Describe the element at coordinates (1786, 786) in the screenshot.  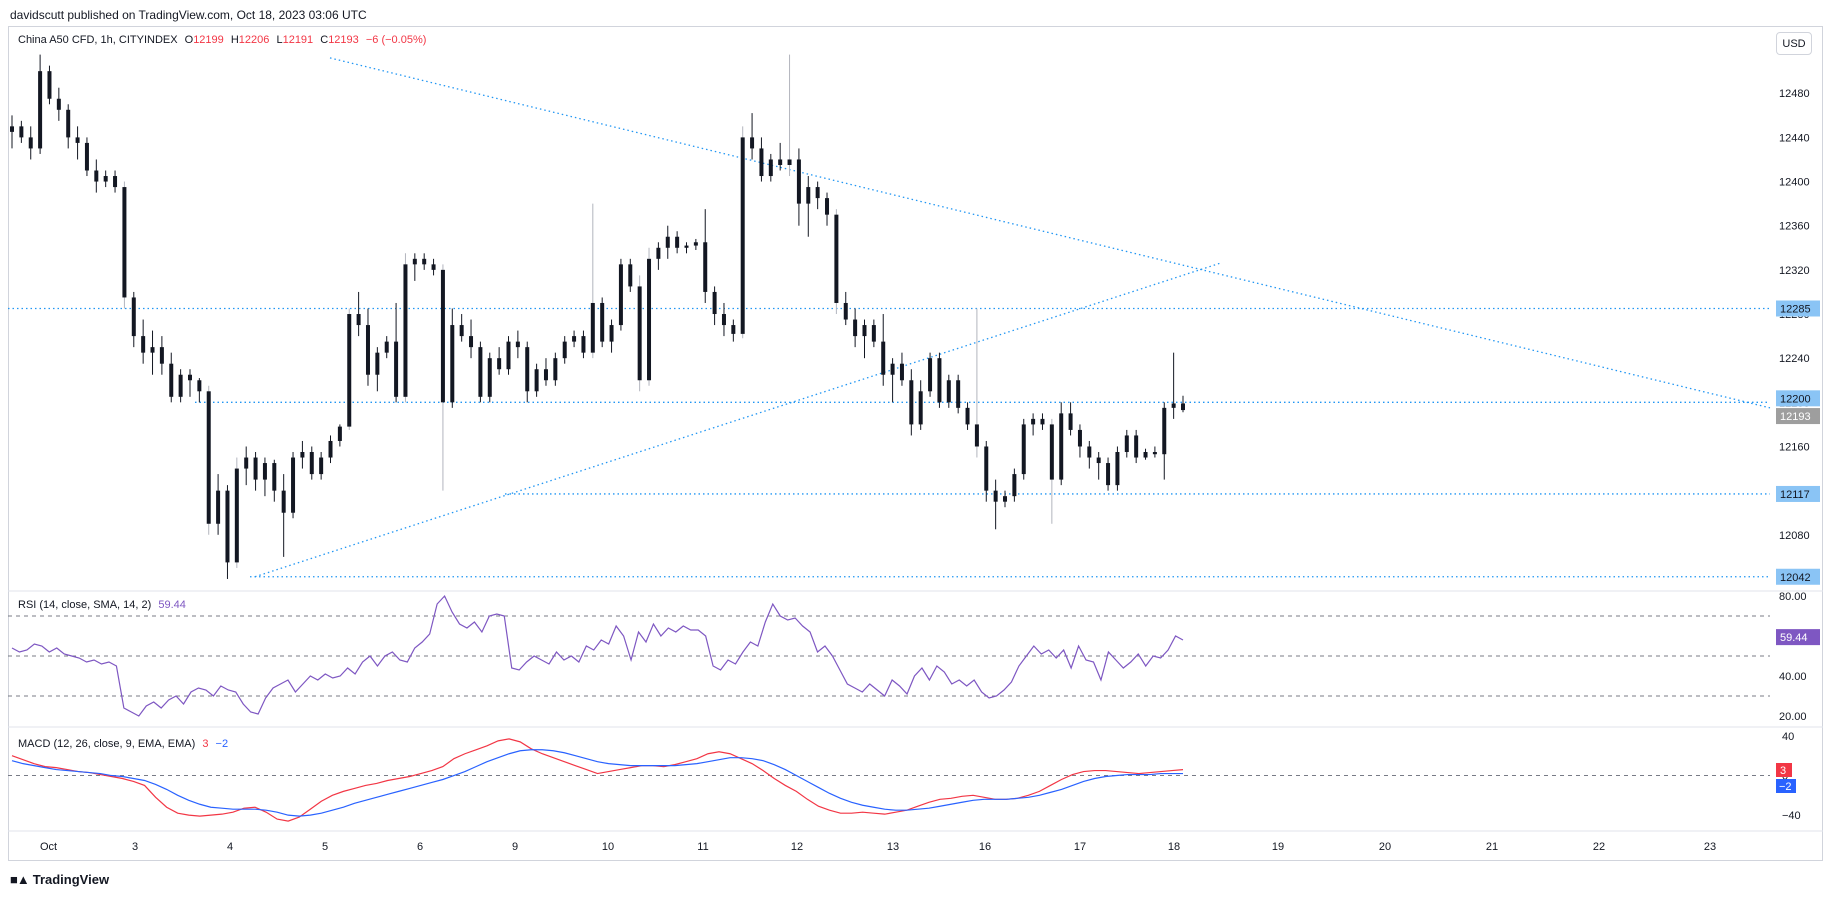
I see `signal-value-label-bg` at that location.